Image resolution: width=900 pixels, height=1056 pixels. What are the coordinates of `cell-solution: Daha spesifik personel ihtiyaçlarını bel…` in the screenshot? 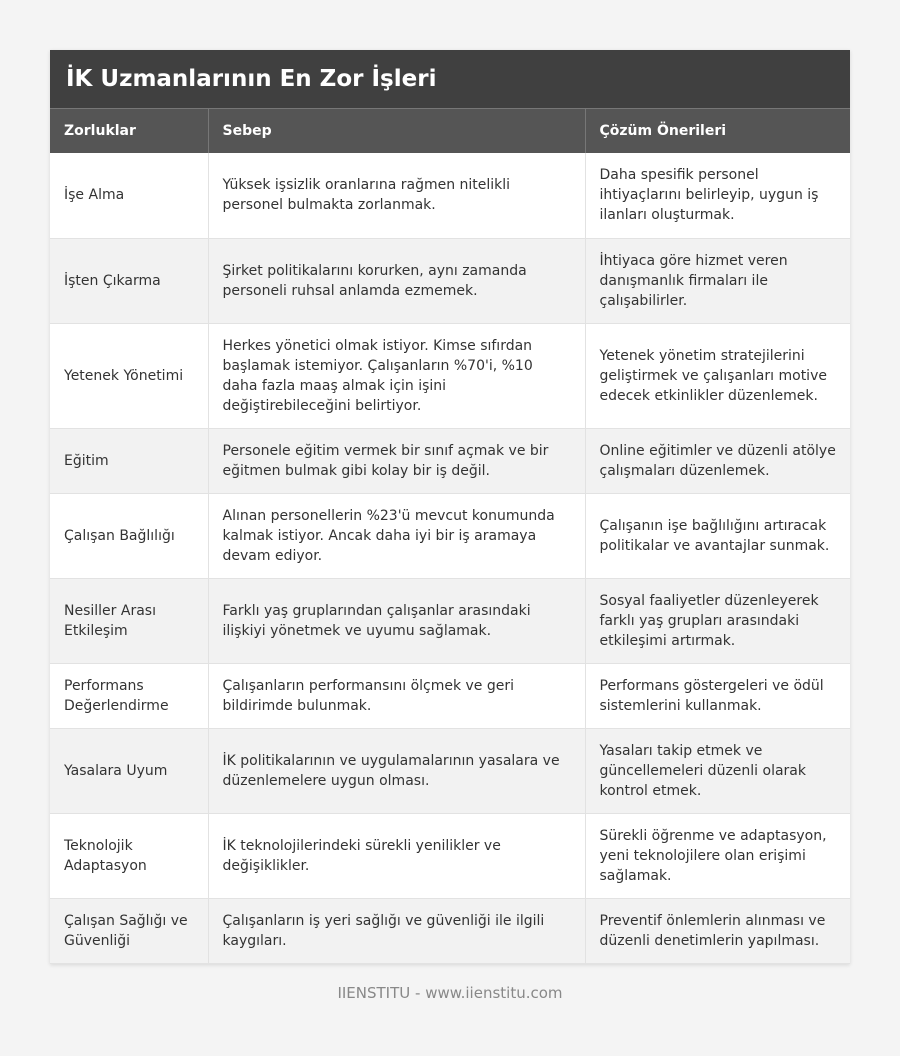 It's located at (717, 195).